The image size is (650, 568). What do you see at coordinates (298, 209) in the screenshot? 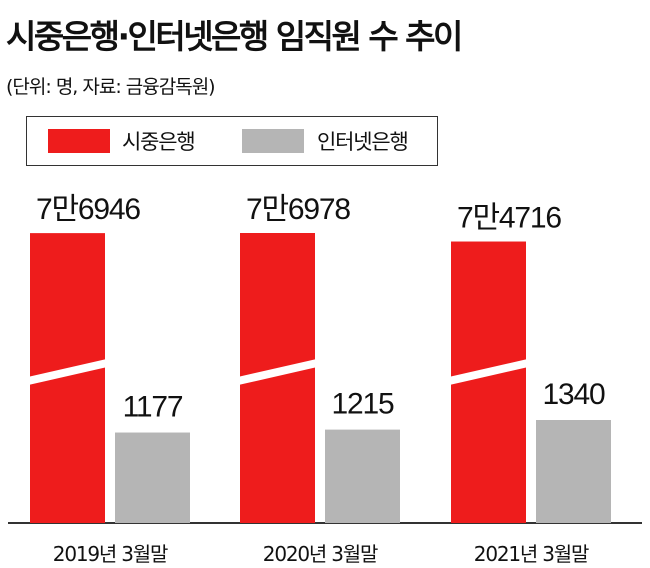
I see `data-label-commercial-2: 7만6978` at bounding box center [298, 209].